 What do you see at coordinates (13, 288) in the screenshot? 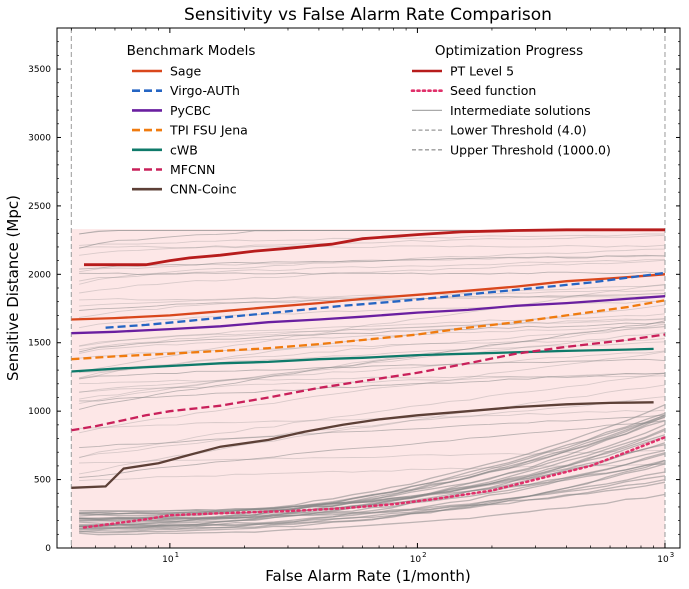
I see `y-axis-label: Sensitive Distance (Mpc)` at bounding box center [13, 288].